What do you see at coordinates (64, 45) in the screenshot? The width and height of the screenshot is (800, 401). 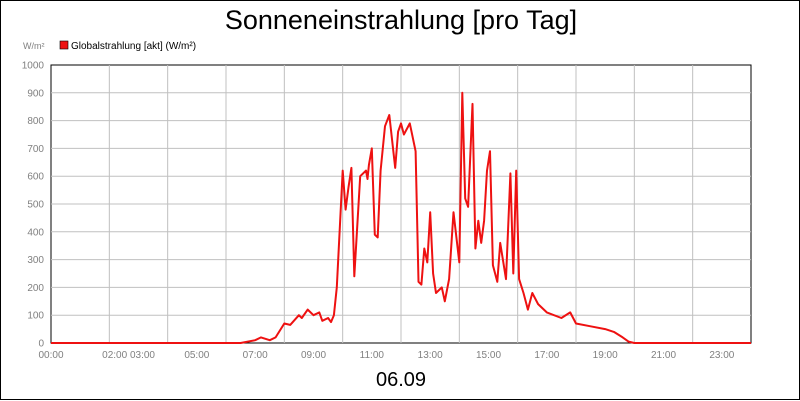 I see `legend-swatch` at bounding box center [64, 45].